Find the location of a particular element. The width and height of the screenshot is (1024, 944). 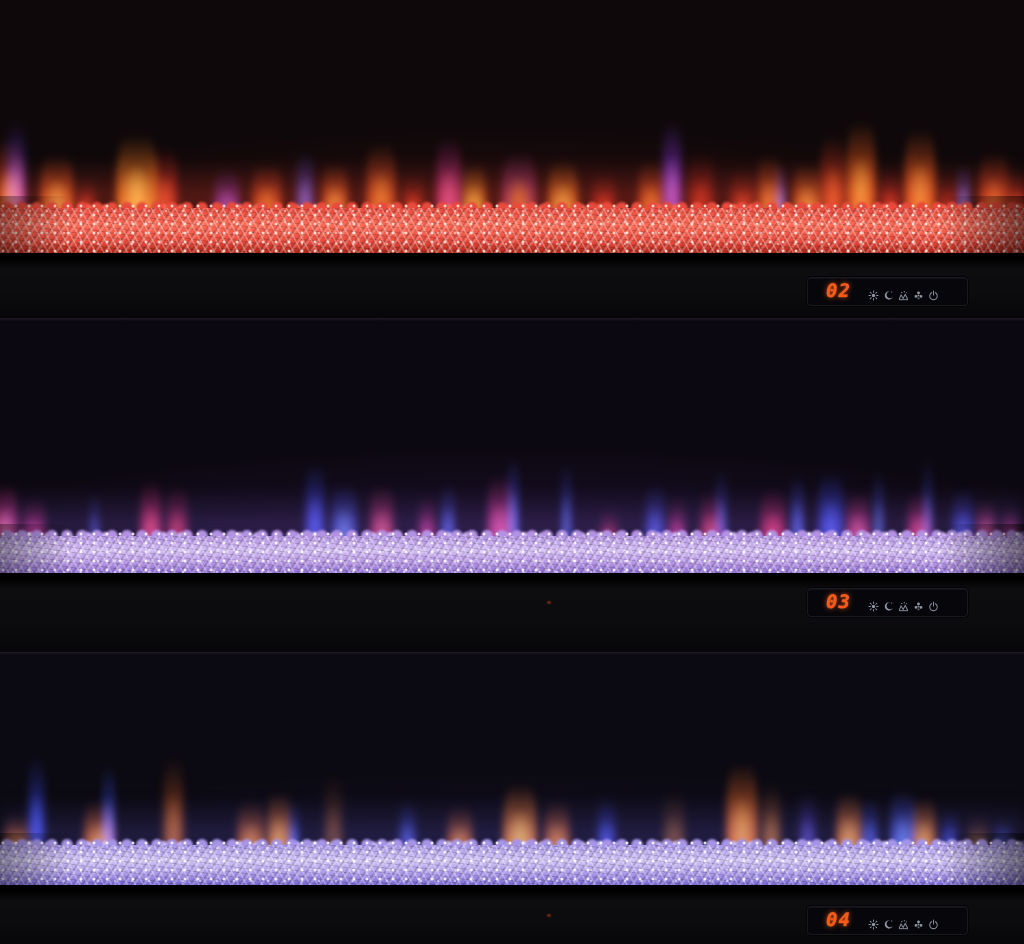

fireplace-base: 03 is located at coordinates (512, 612).